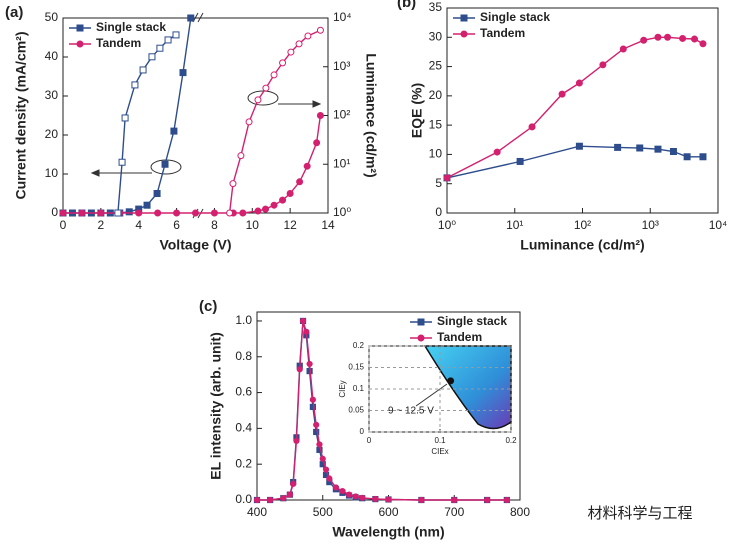 Image resolution: width=730 pixels, height=545 pixels. What do you see at coordinates (243, 463) in the screenshot?
I see `y-tick-label: 0.2` at bounding box center [243, 463].